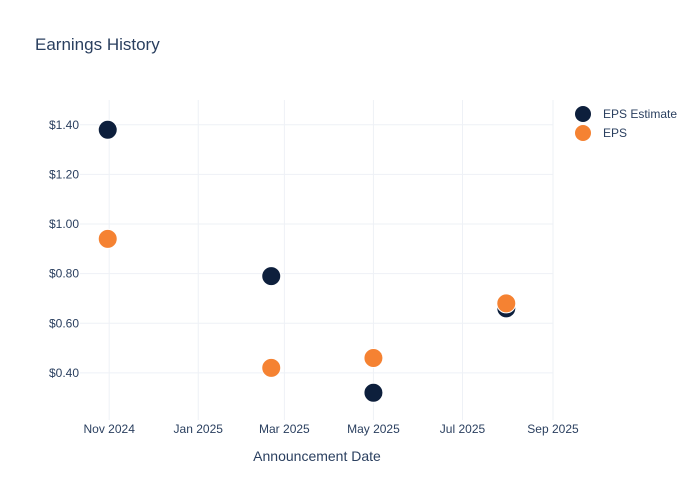 The image size is (700, 500). Describe the element at coordinates (373, 429) in the screenshot. I see `x-tick-label: May 2025` at that location.